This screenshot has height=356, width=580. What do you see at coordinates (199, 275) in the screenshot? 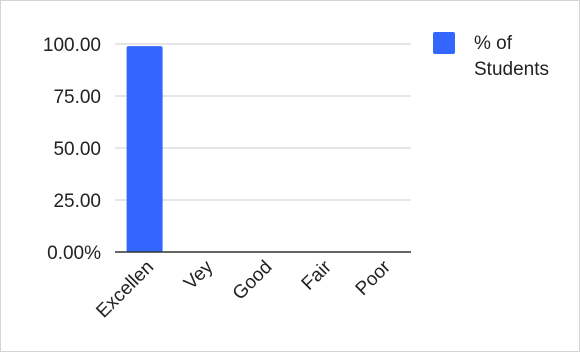
I see `x-tick-label: Vey` at bounding box center [199, 275].